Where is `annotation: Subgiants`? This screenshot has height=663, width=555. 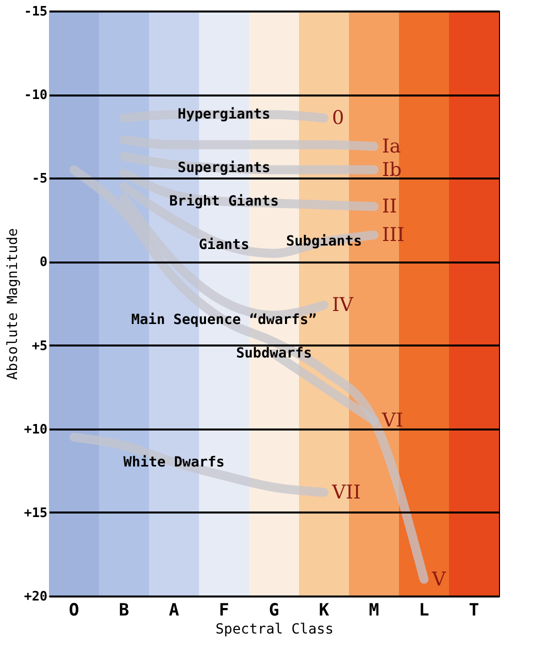 annotation: Subgiants is located at coordinates (324, 242).